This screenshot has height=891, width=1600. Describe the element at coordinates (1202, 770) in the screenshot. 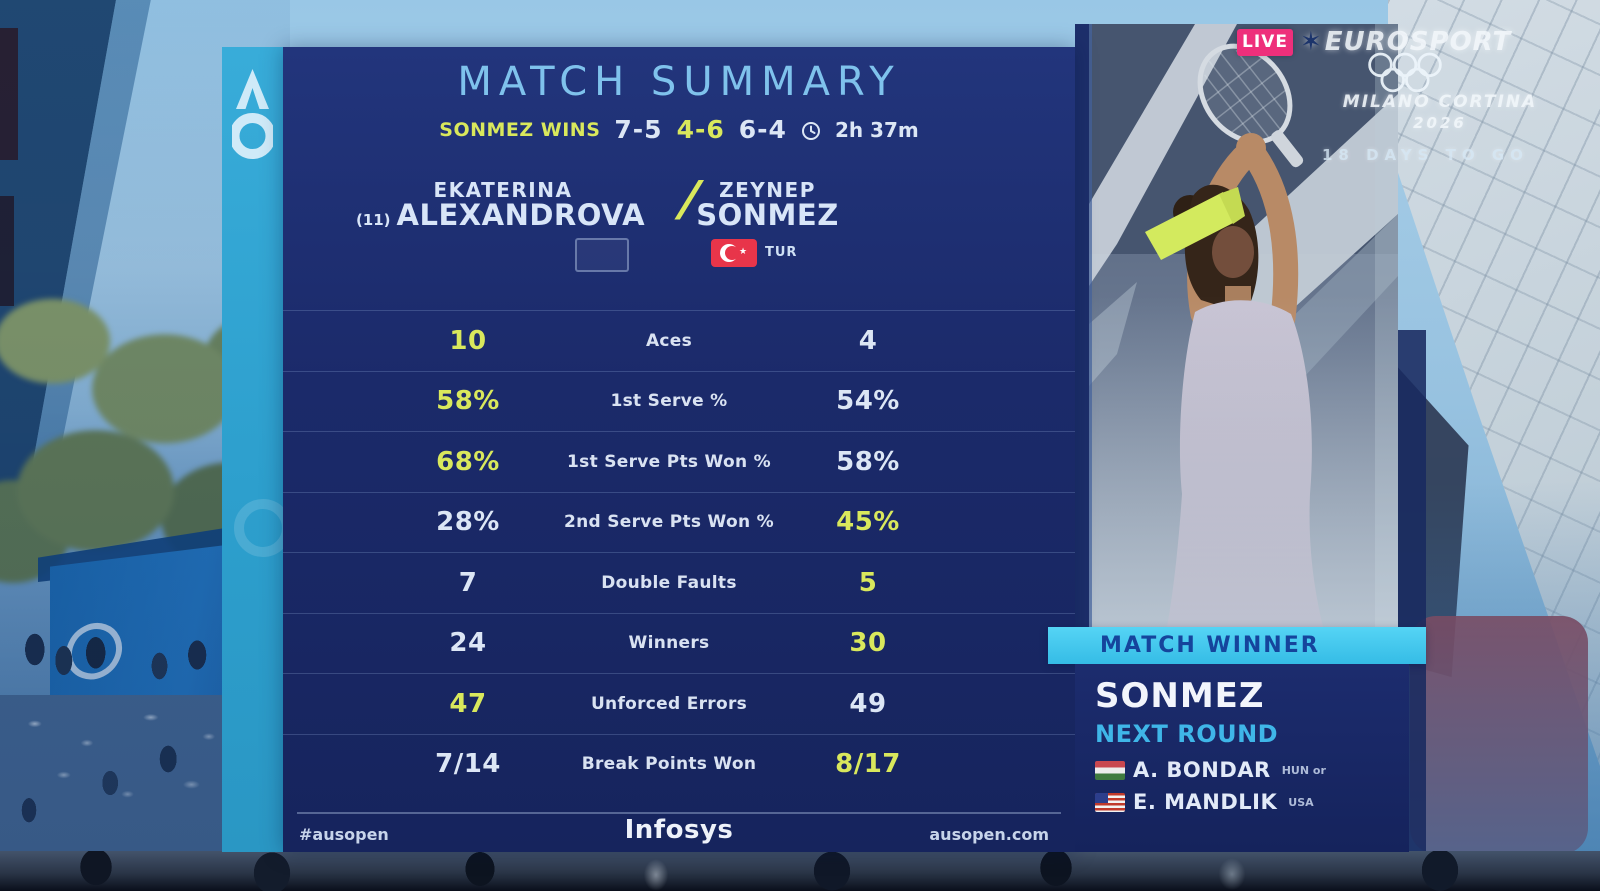

I see `opponent-name: A. BONDAR` at that location.